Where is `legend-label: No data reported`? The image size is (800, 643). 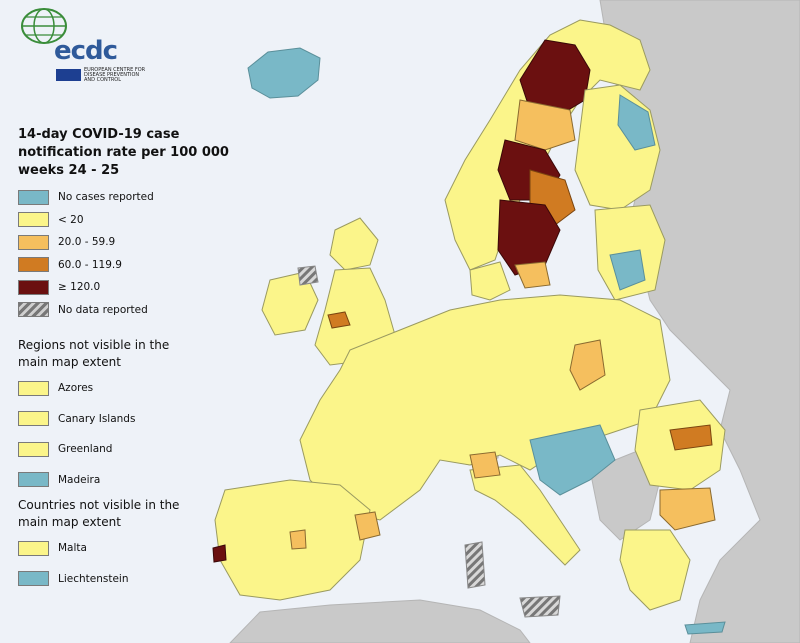
legend-label: No data reported is located at coordinates (103, 309).